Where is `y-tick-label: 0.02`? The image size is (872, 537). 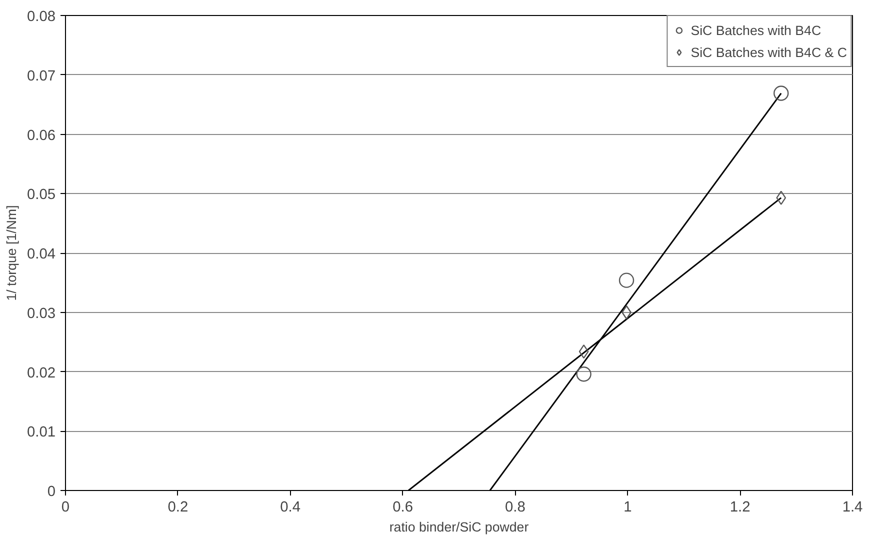
y-tick-label: 0.02 is located at coordinates (41, 373).